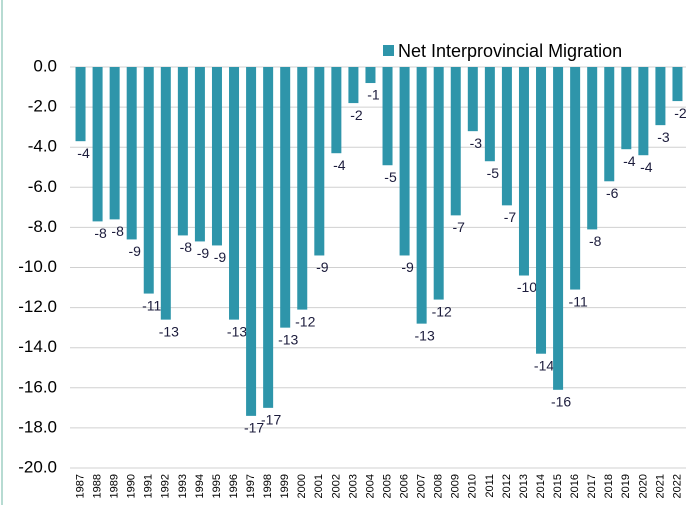  Describe the element at coordinates (643, 486) in the screenshot. I see `x-tick-label: 2020` at that location.